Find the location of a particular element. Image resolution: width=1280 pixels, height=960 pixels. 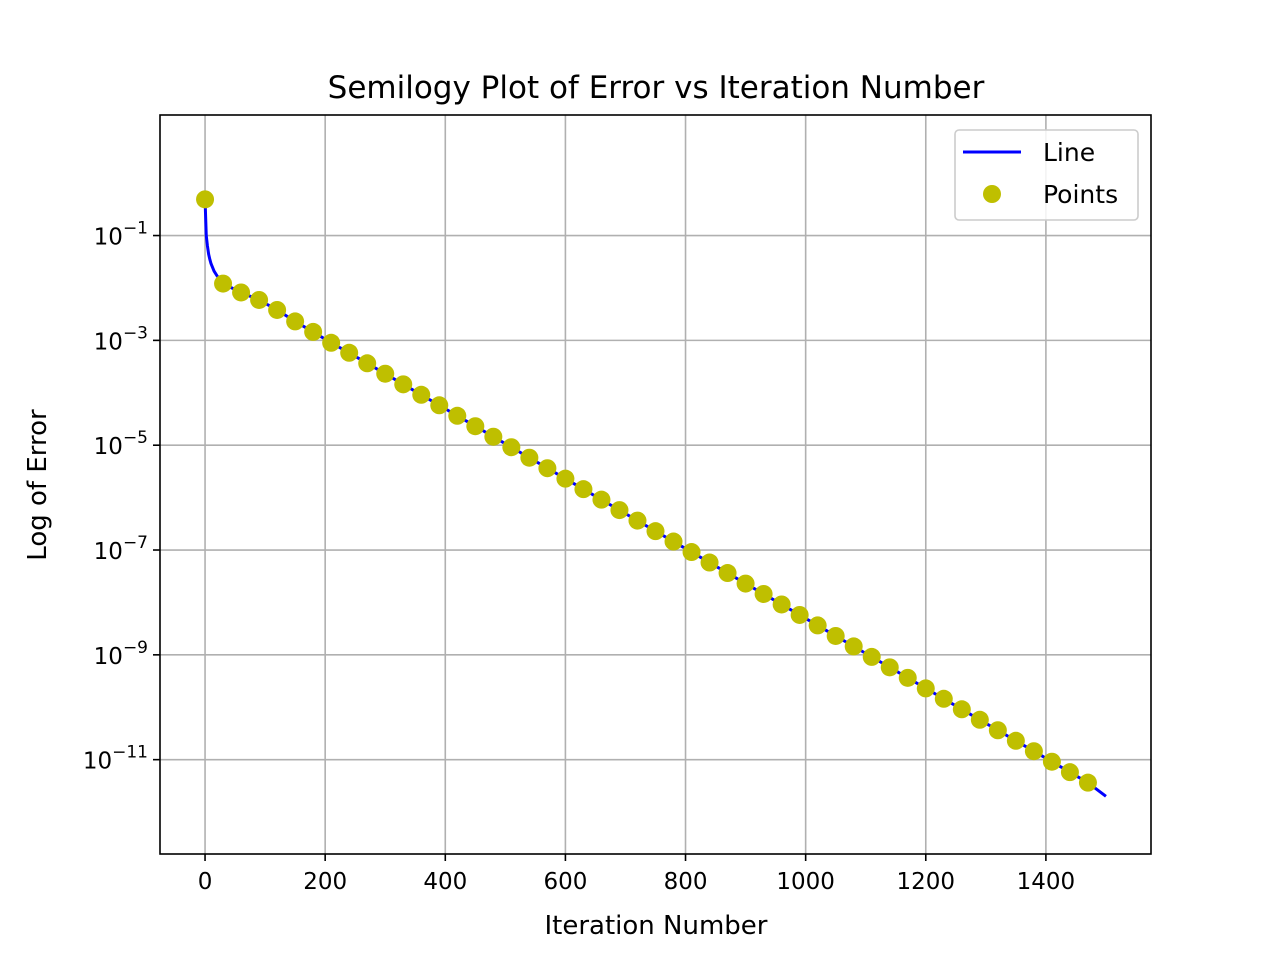

y-tick-label: 10⁻¹ is located at coordinates (121, 235).